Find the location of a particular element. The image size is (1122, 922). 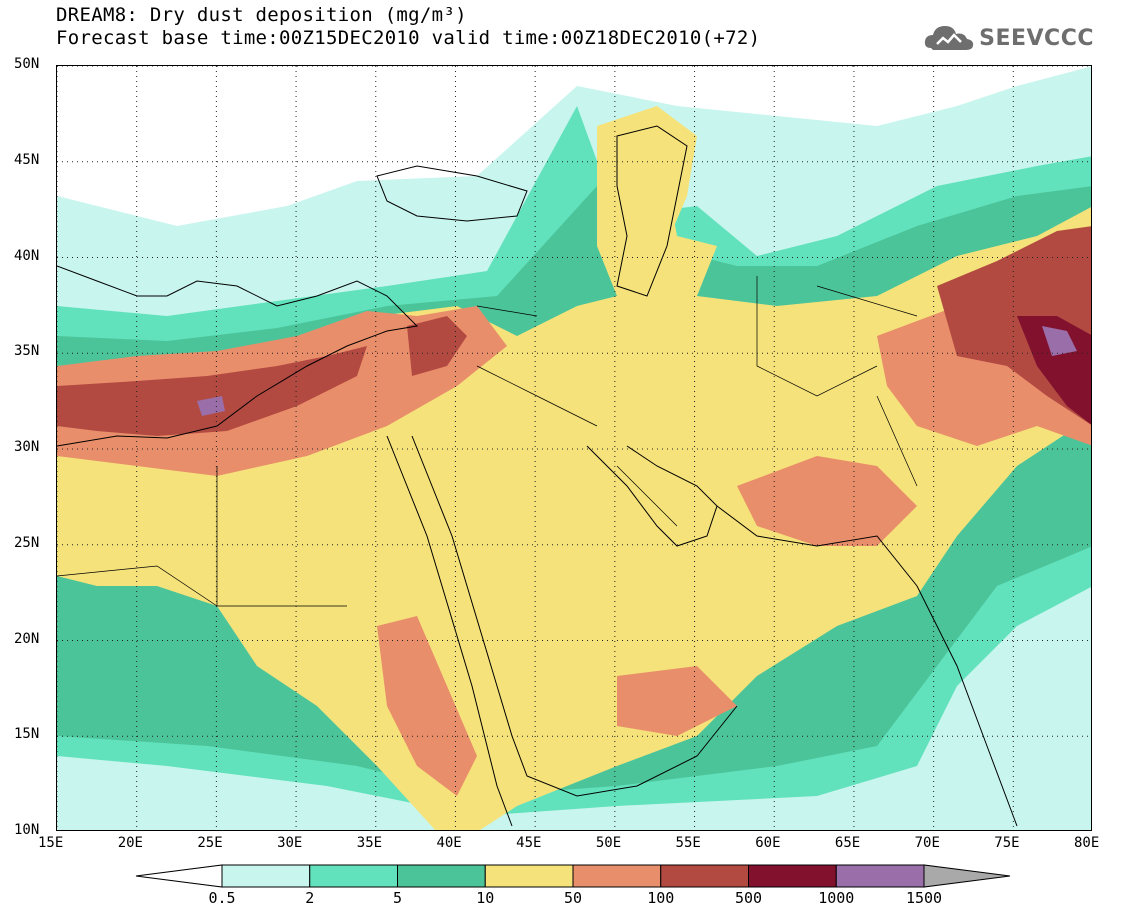

colorbar is located at coordinates (573, 876).